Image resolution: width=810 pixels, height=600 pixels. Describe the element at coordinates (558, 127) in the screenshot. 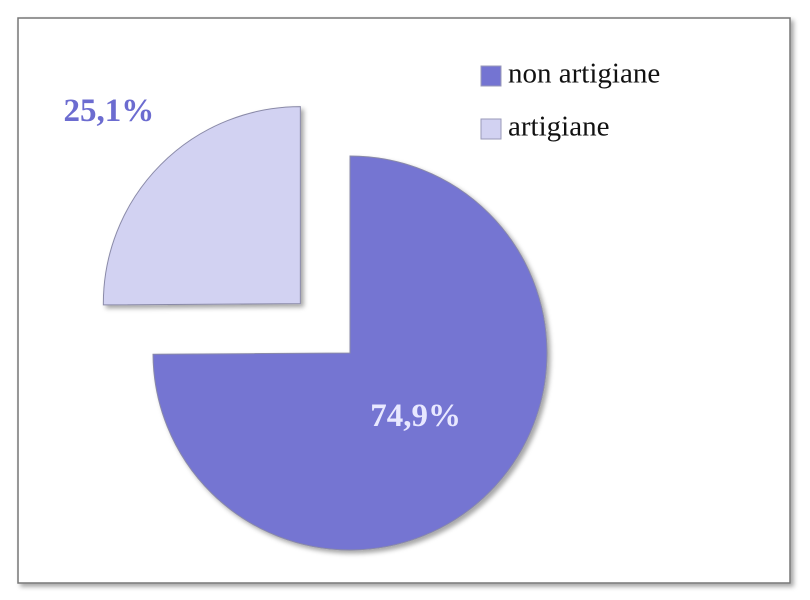

I see `legend-label: artigiane` at that location.